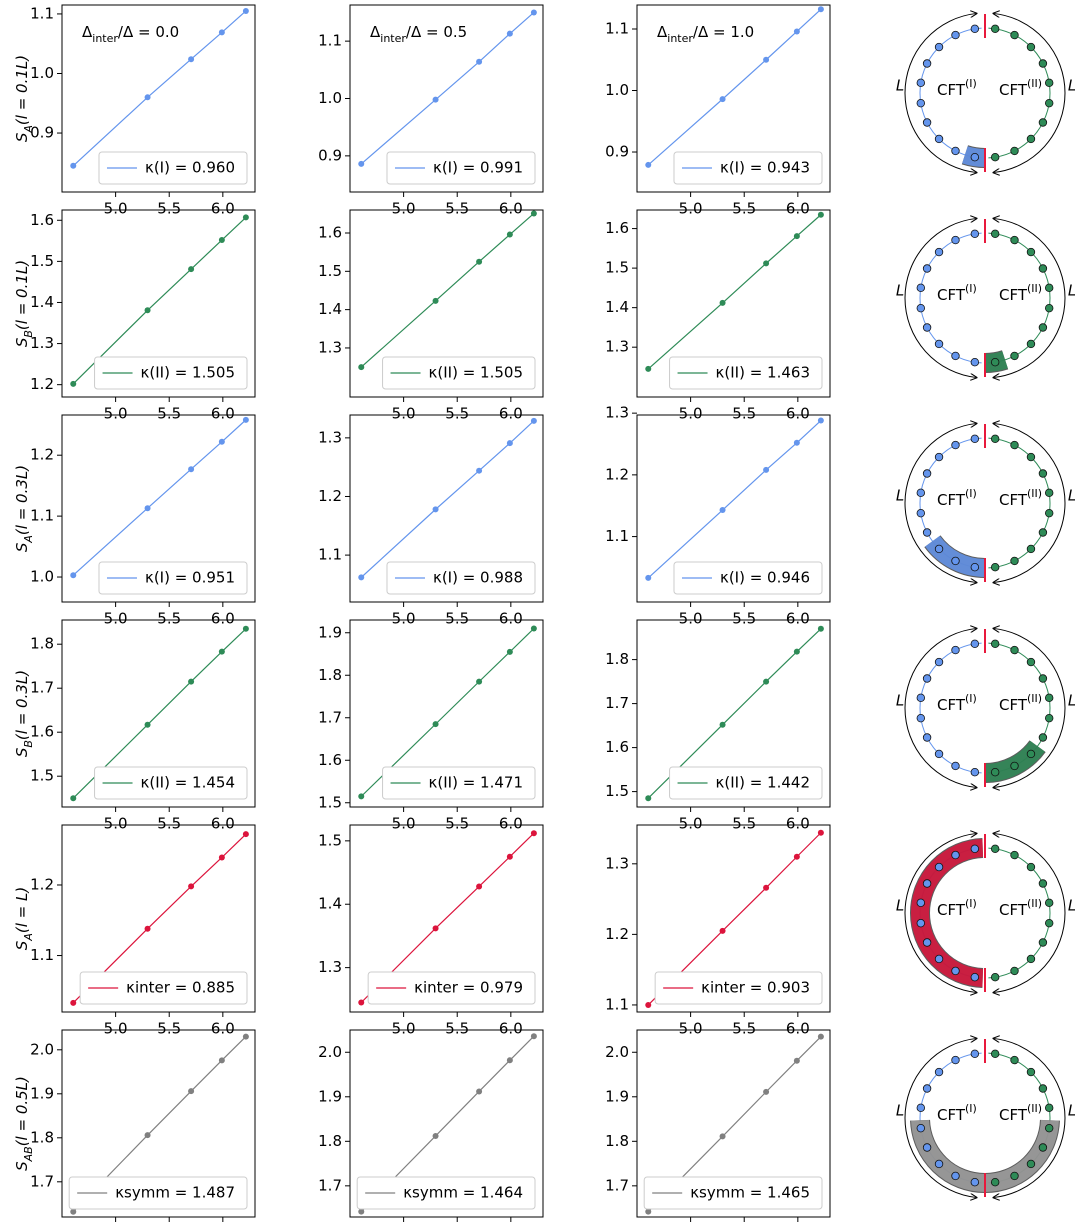  What do you see at coordinates (1034, 83) in the screenshot?
I see `text-part: (II)` at bounding box center [1034, 83].